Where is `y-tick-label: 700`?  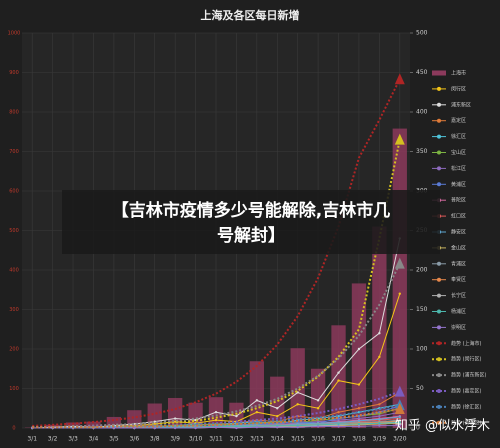 y-tick-label: 700 is located at coordinates (14, 152).